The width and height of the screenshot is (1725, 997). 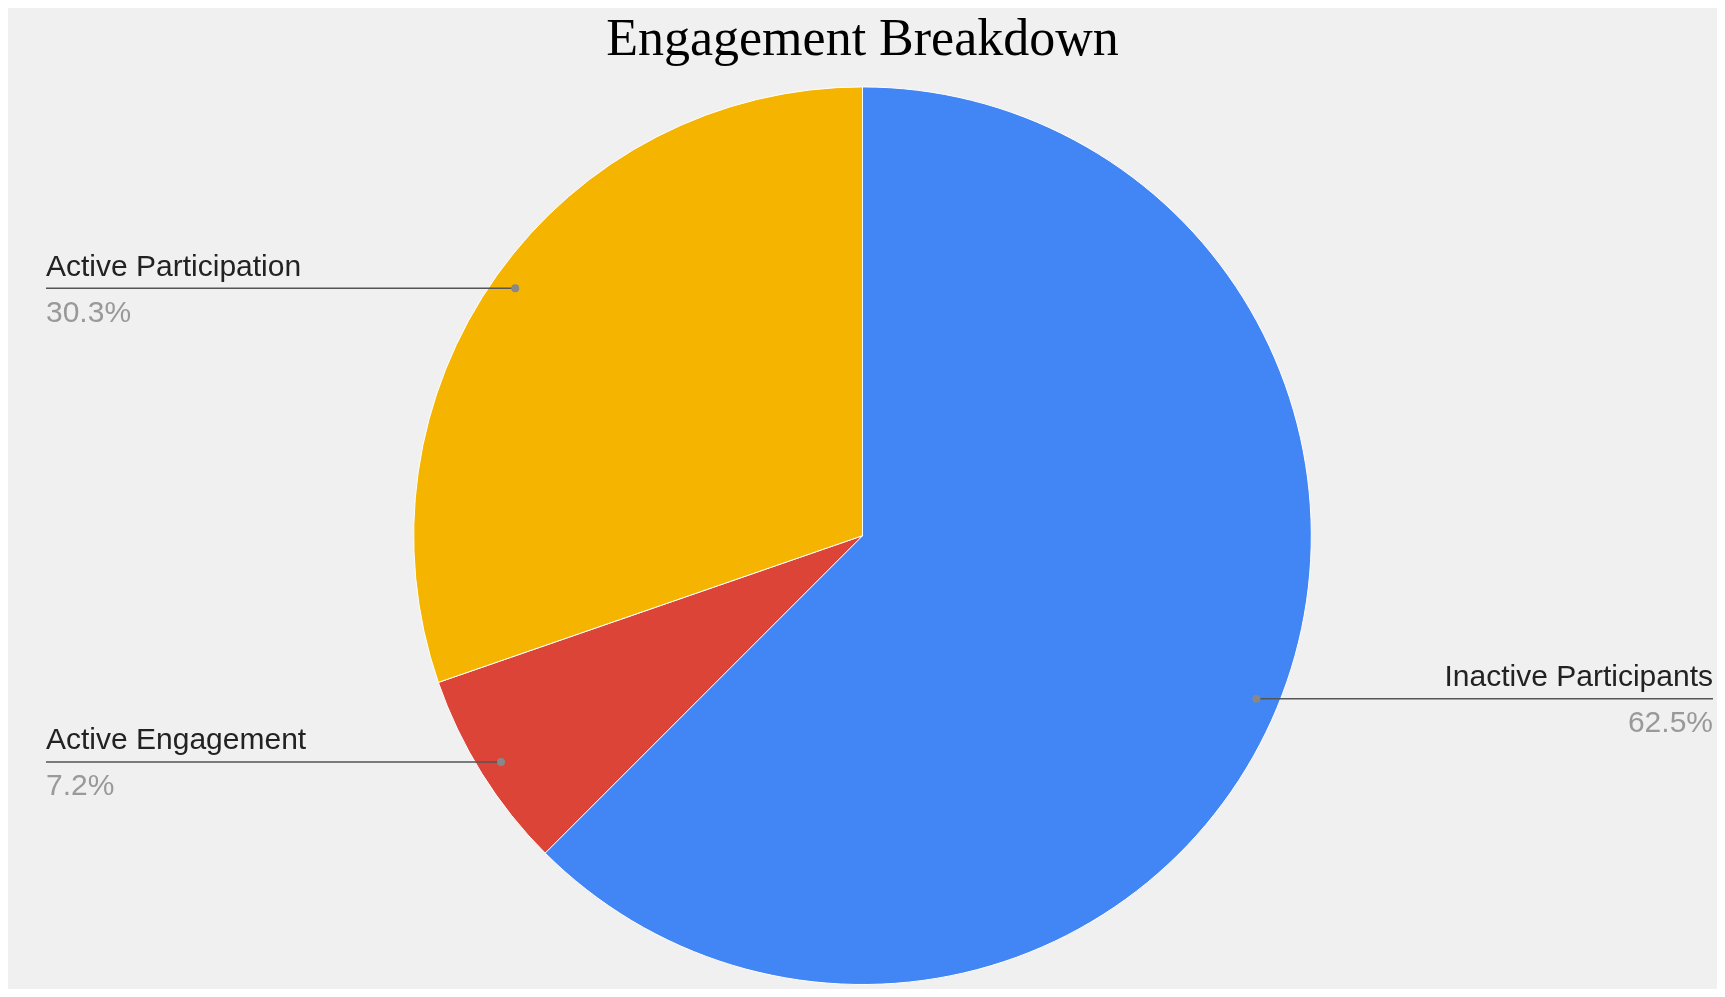 What do you see at coordinates (862, 37) in the screenshot?
I see `chart-title: Engagement Breakdown` at bounding box center [862, 37].